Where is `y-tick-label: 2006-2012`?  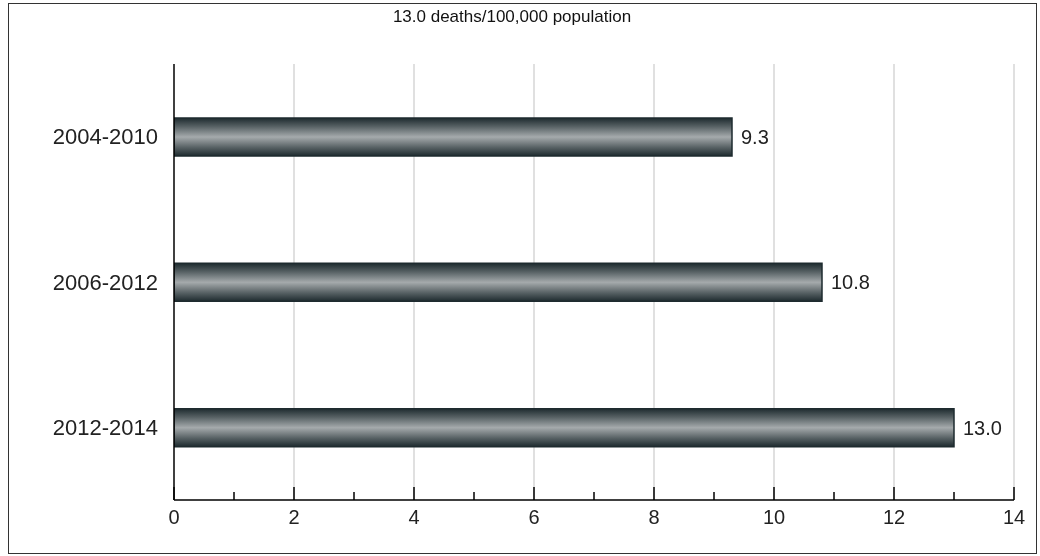
y-tick-label: 2006-2012 is located at coordinates (105, 282).